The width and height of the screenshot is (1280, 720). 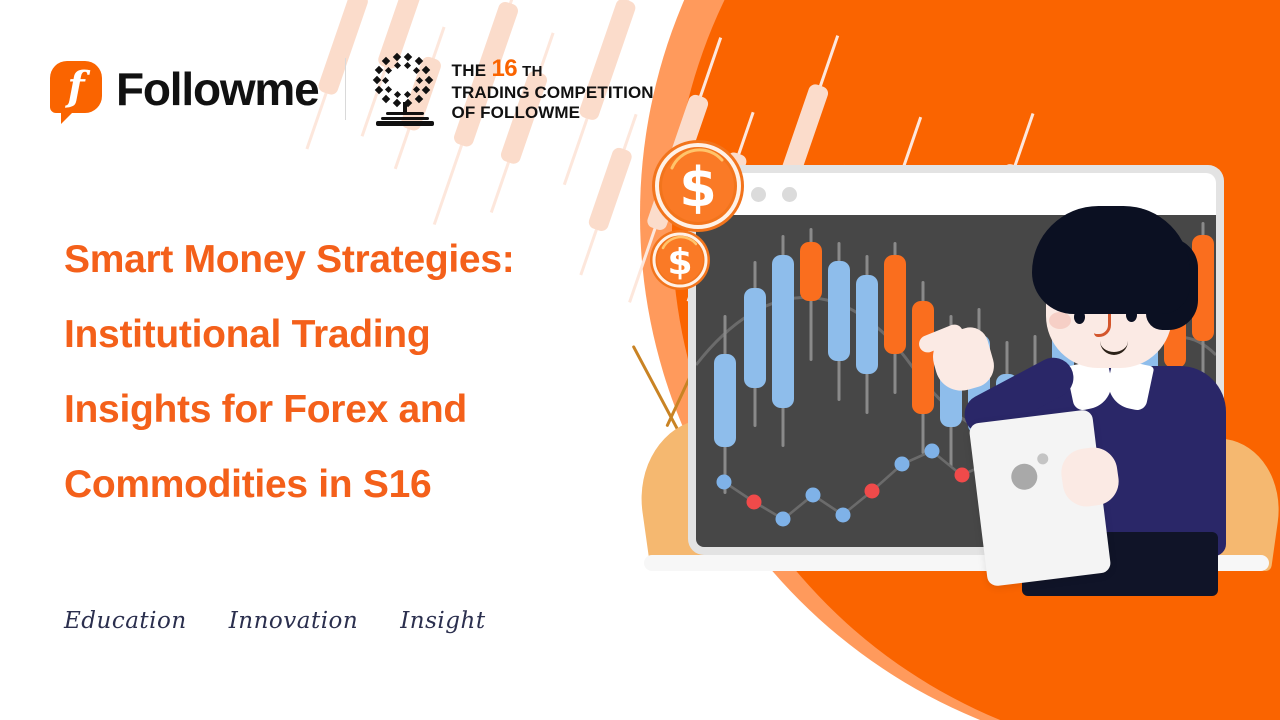 What do you see at coordinates (443, 621) in the screenshot?
I see `tagline-item: Insight` at bounding box center [443, 621].